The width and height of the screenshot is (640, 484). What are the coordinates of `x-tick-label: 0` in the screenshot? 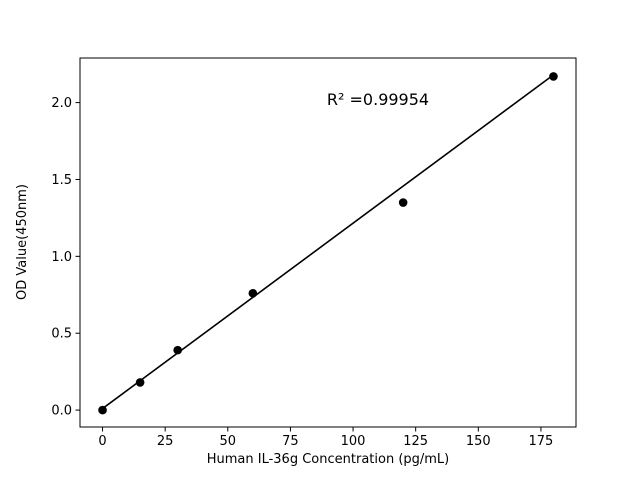 It's located at (102, 441).